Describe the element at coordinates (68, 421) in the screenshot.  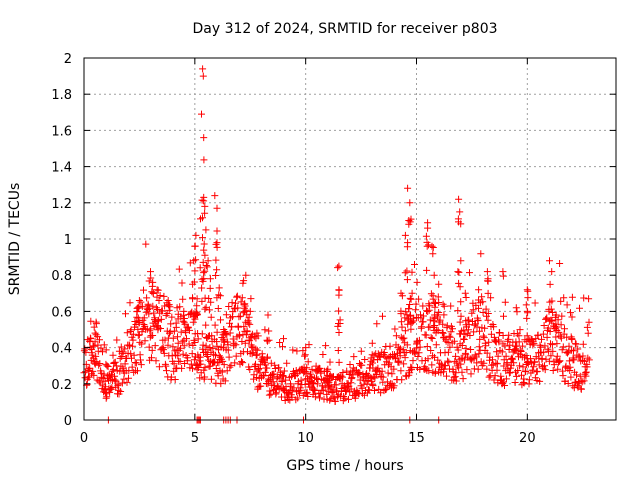
I see `y-tick-label: 0` at that location.